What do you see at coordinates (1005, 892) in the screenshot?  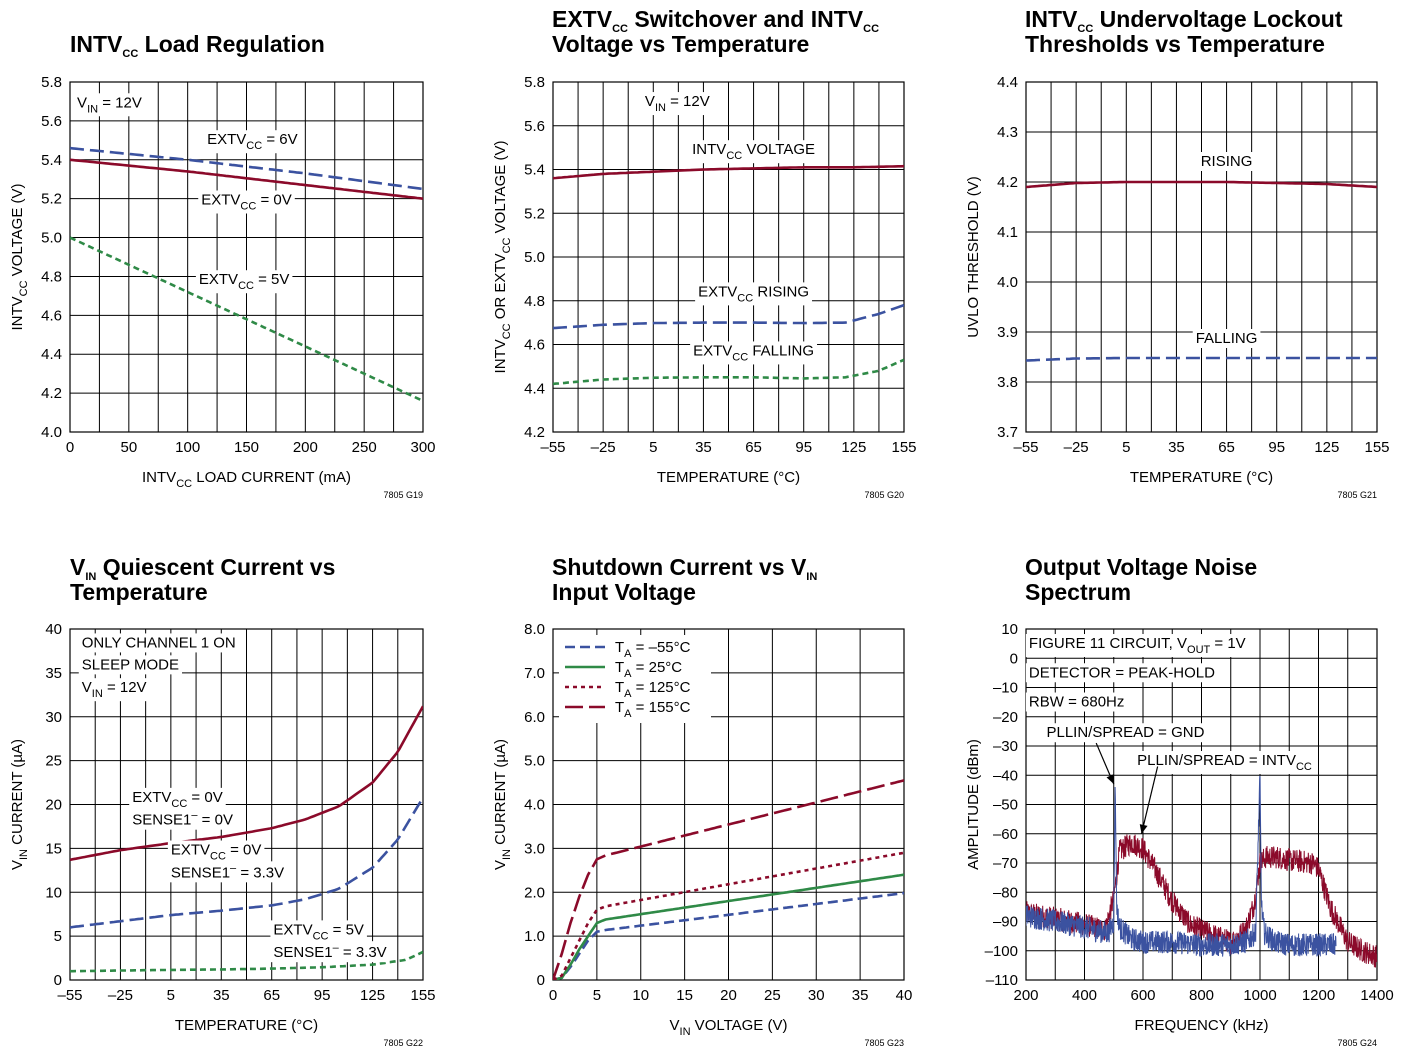 I see `y-tick-label: –80` at bounding box center [1005, 892].